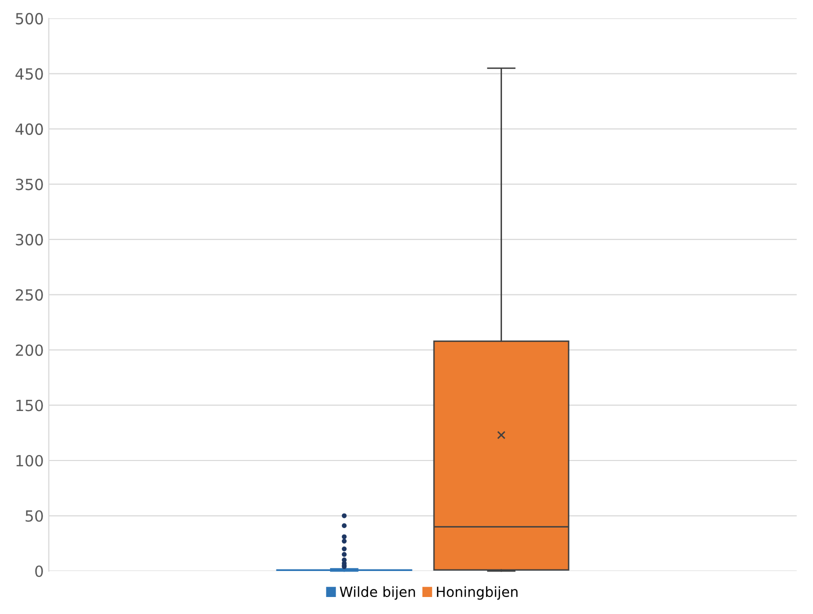 This screenshot has width=813, height=614. Describe the element at coordinates (29, 295) in the screenshot. I see `y-tick-label: 250` at that location.